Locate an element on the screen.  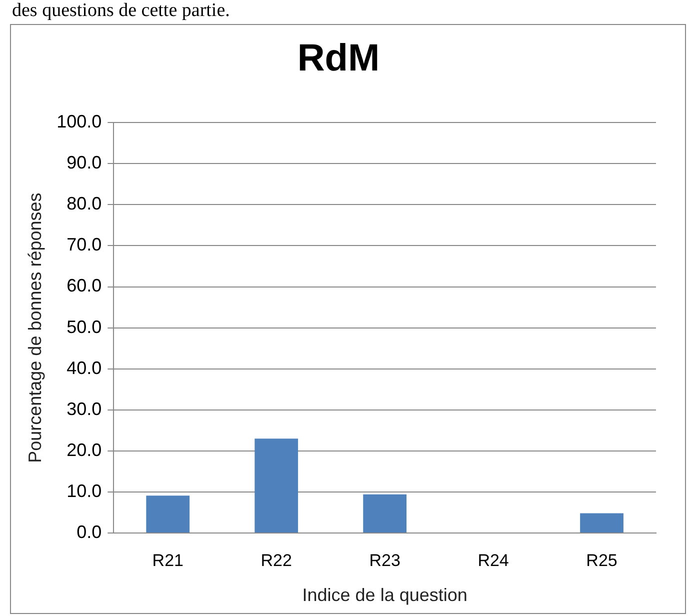
y-tick-label: 0.0 is located at coordinates (89, 532).